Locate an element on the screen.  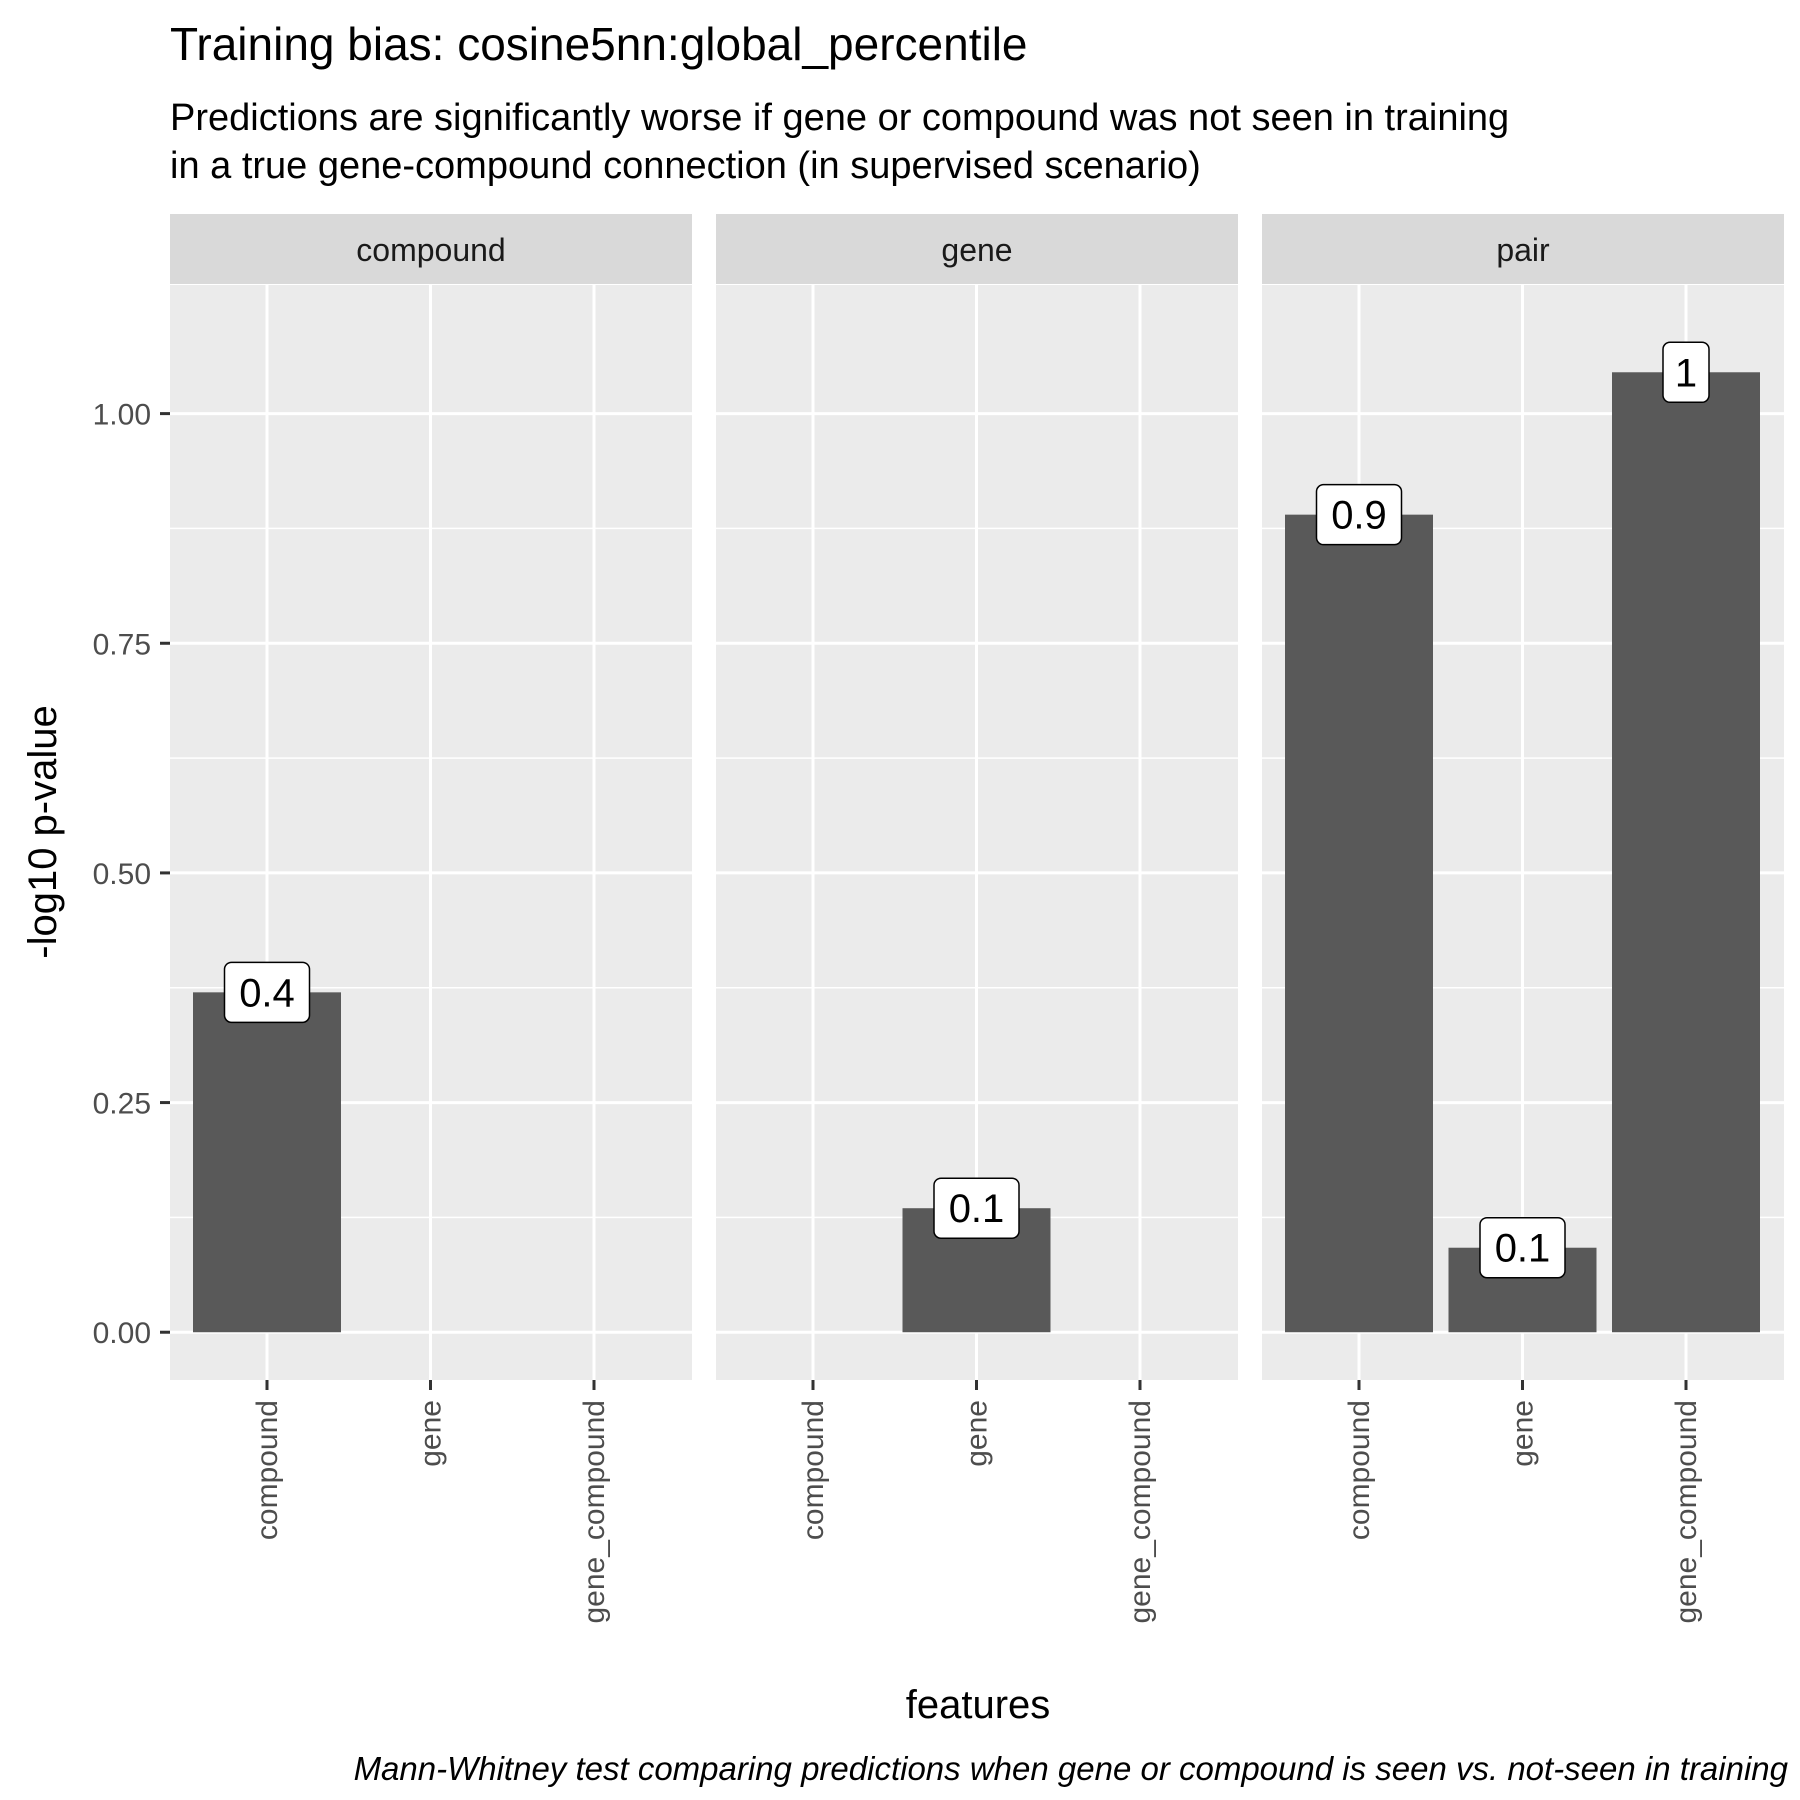
facet-strip-label: compound is located at coordinates (430, 250).